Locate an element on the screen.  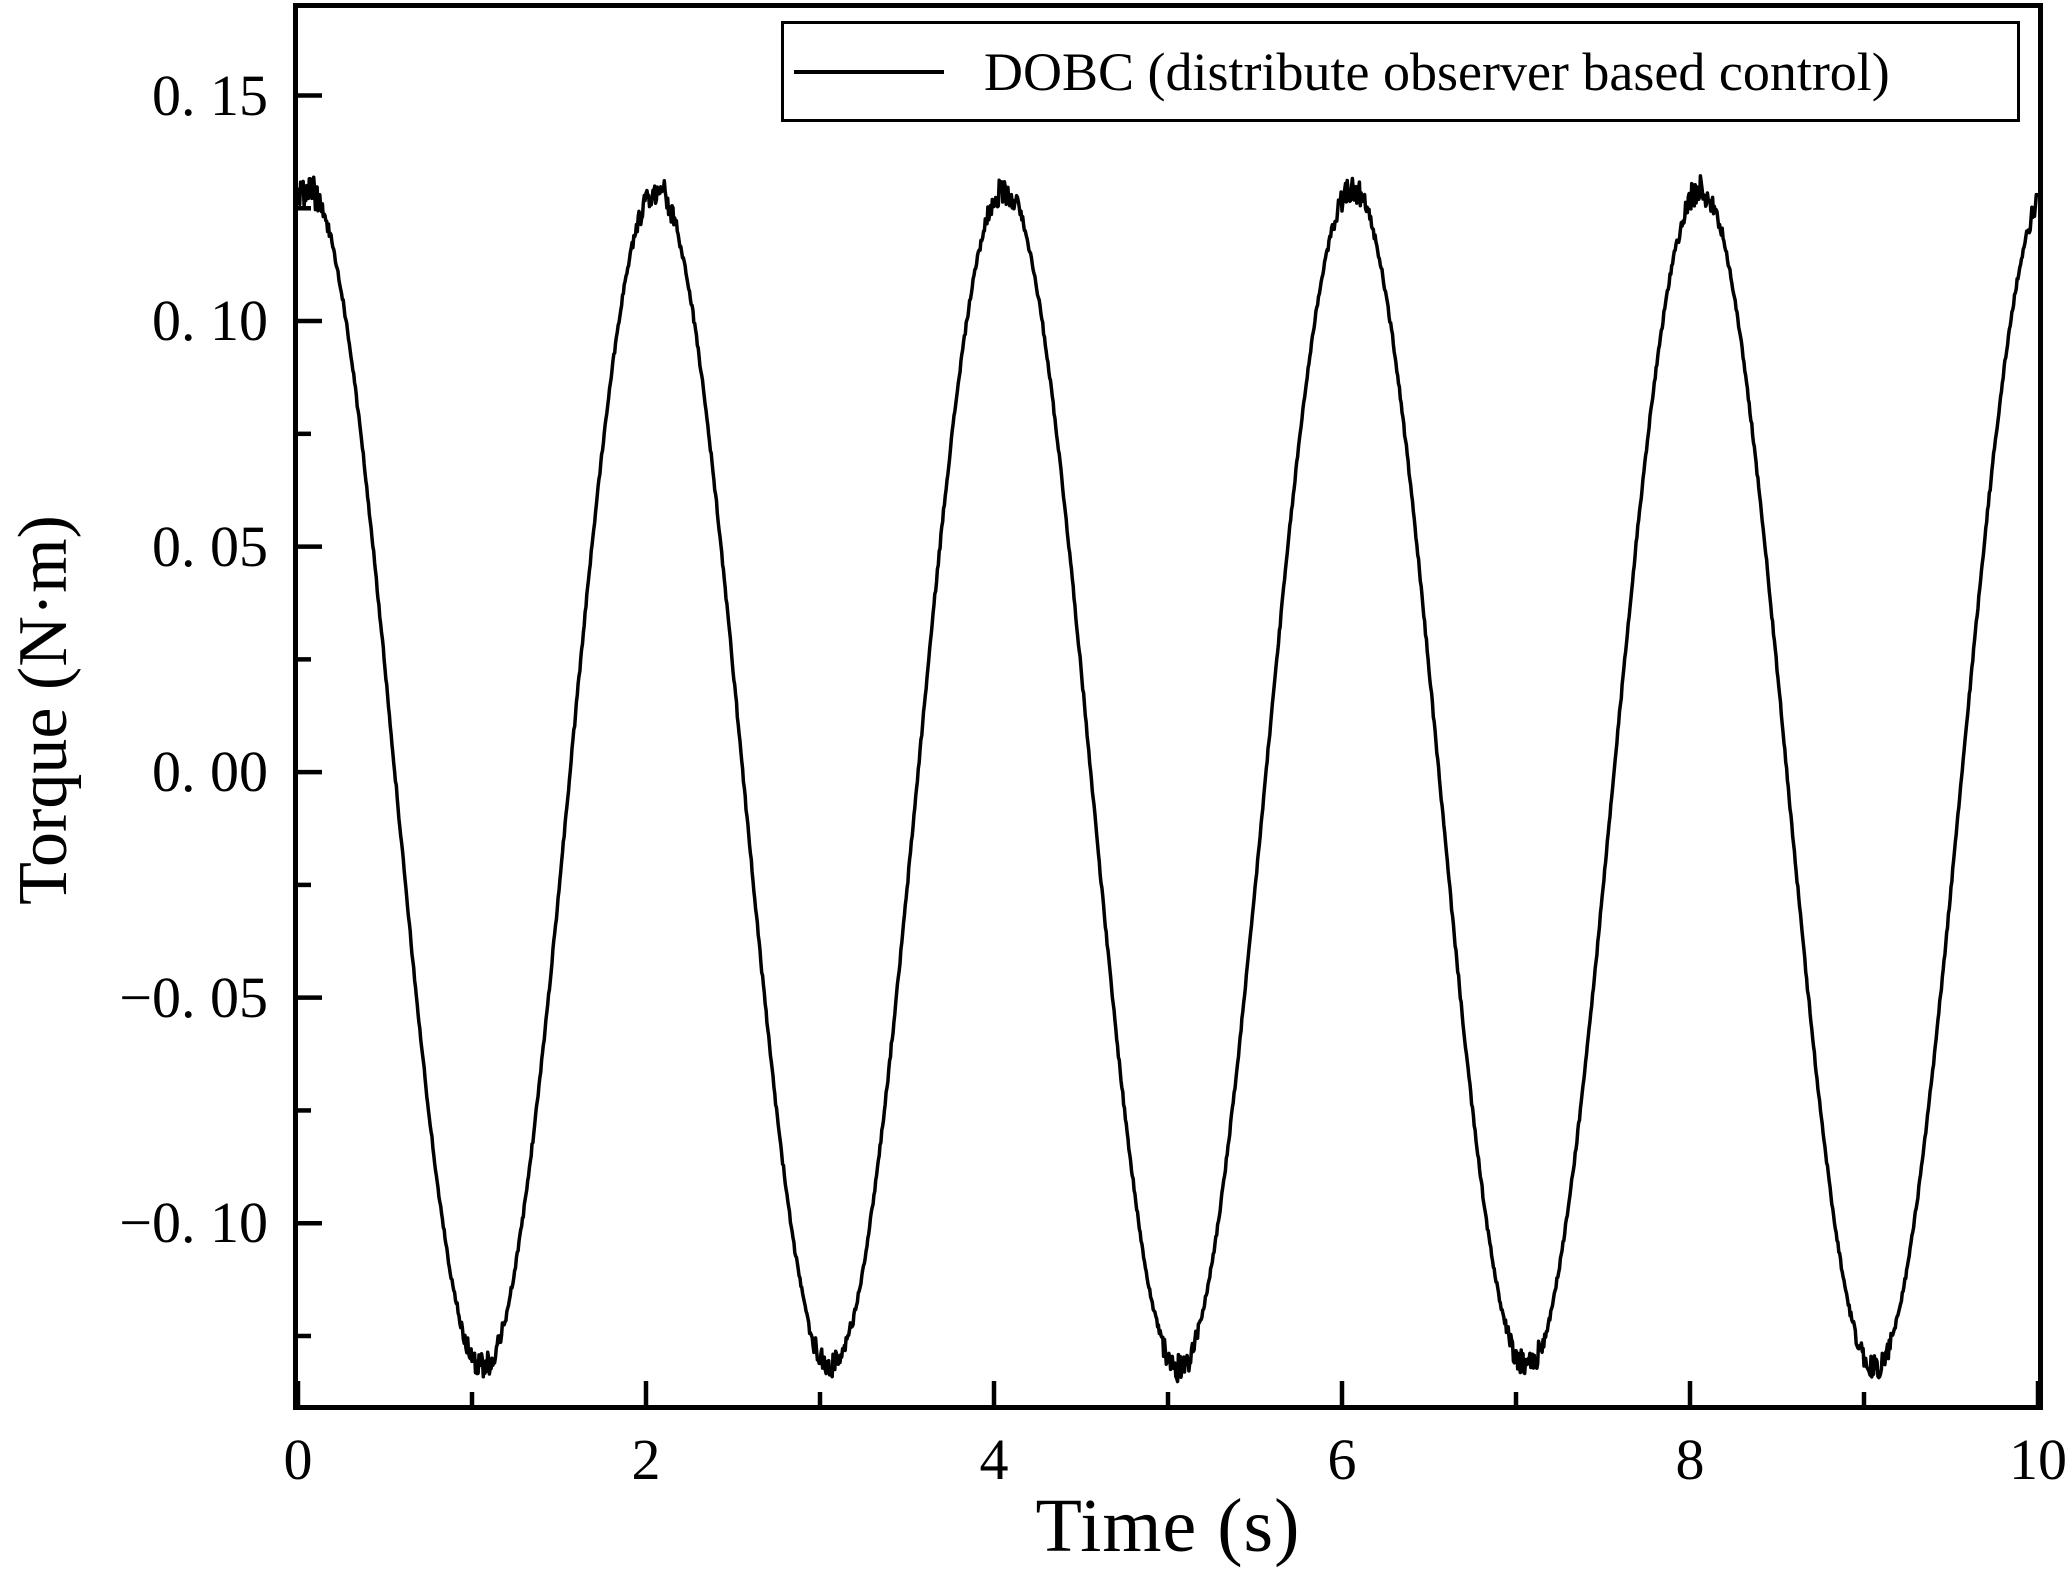
x-tick-label: 2 is located at coordinates (646, 1459).